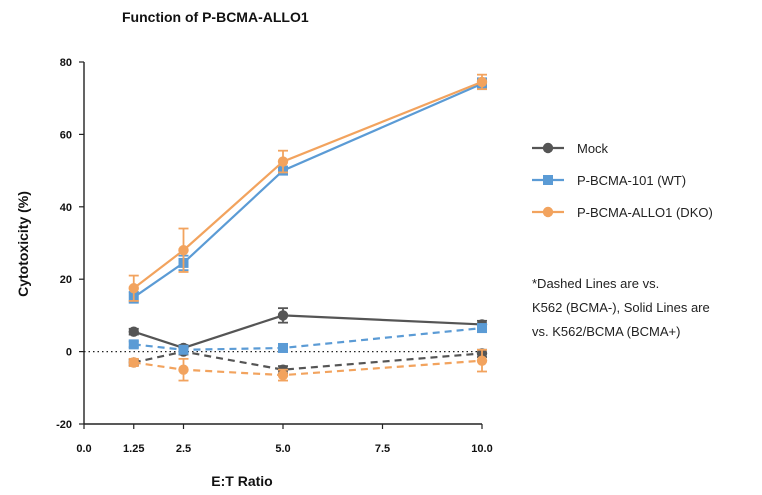 The width and height of the screenshot is (762, 495). What do you see at coordinates (66, 135) in the screenshot?
I see `y-tick-label: 60` at bounding box center [66, 135].